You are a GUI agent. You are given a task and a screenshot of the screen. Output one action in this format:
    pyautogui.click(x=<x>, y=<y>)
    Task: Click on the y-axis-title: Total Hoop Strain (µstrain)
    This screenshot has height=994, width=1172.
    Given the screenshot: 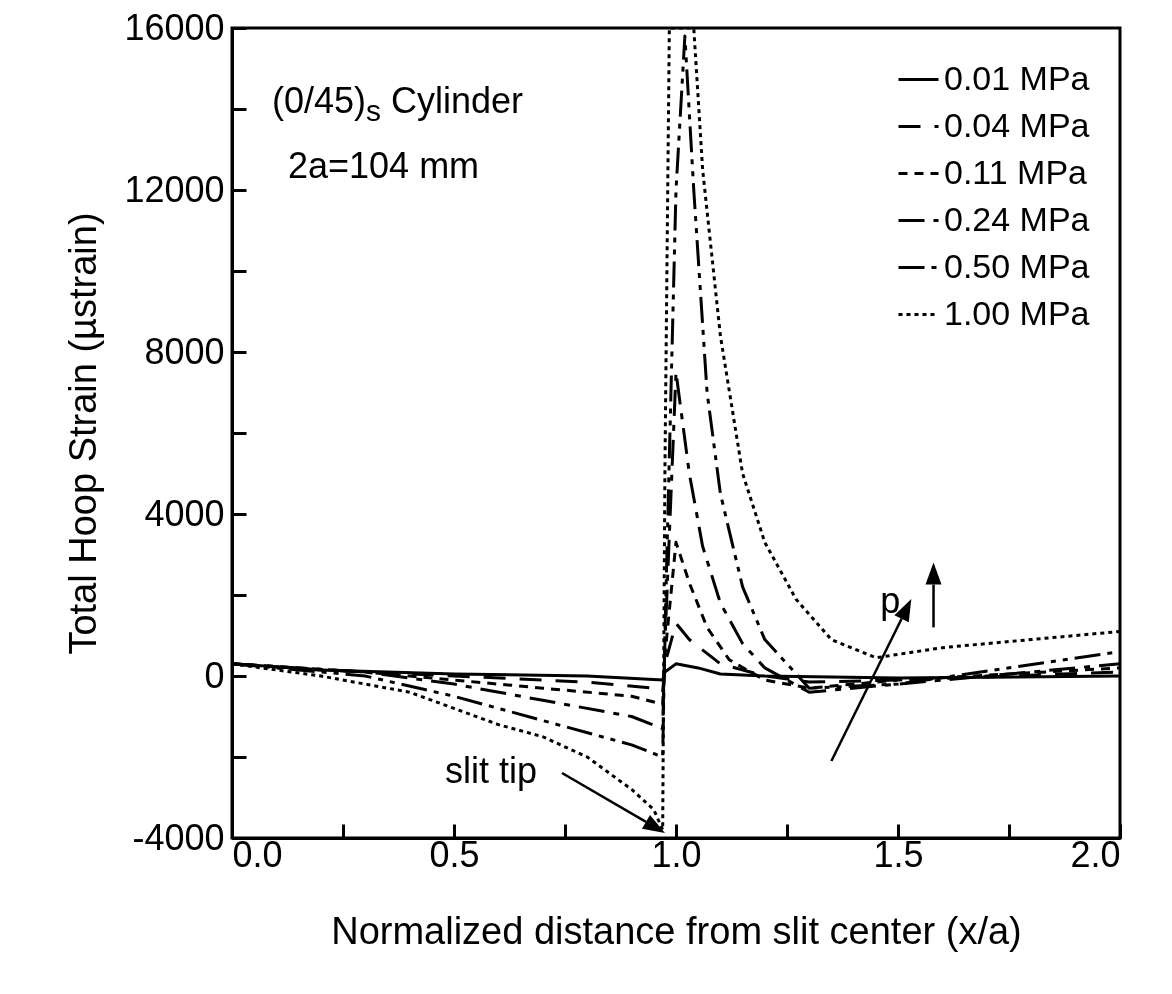 What is the action you would take?
    pyautogui.click(x=83, y=433)
    